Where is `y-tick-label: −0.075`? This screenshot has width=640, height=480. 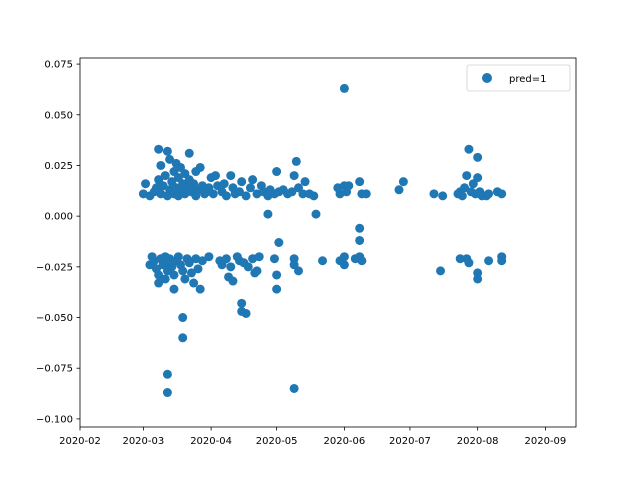
y-tick-label: −0.075 is located at coordinates (54, 369).